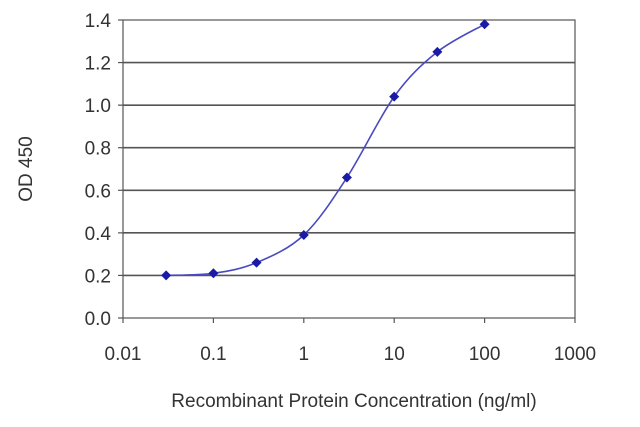 The image size is (640, 427). I want to click on y-tick-label: 1.2, so click(98, 64).